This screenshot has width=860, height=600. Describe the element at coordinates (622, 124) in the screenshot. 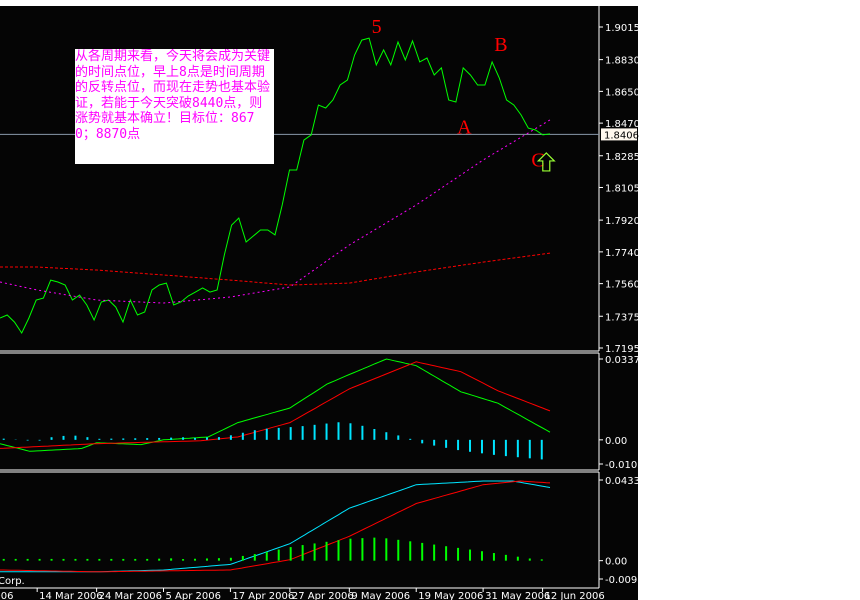

I see `y-tick-label: 1.8470` at that location.